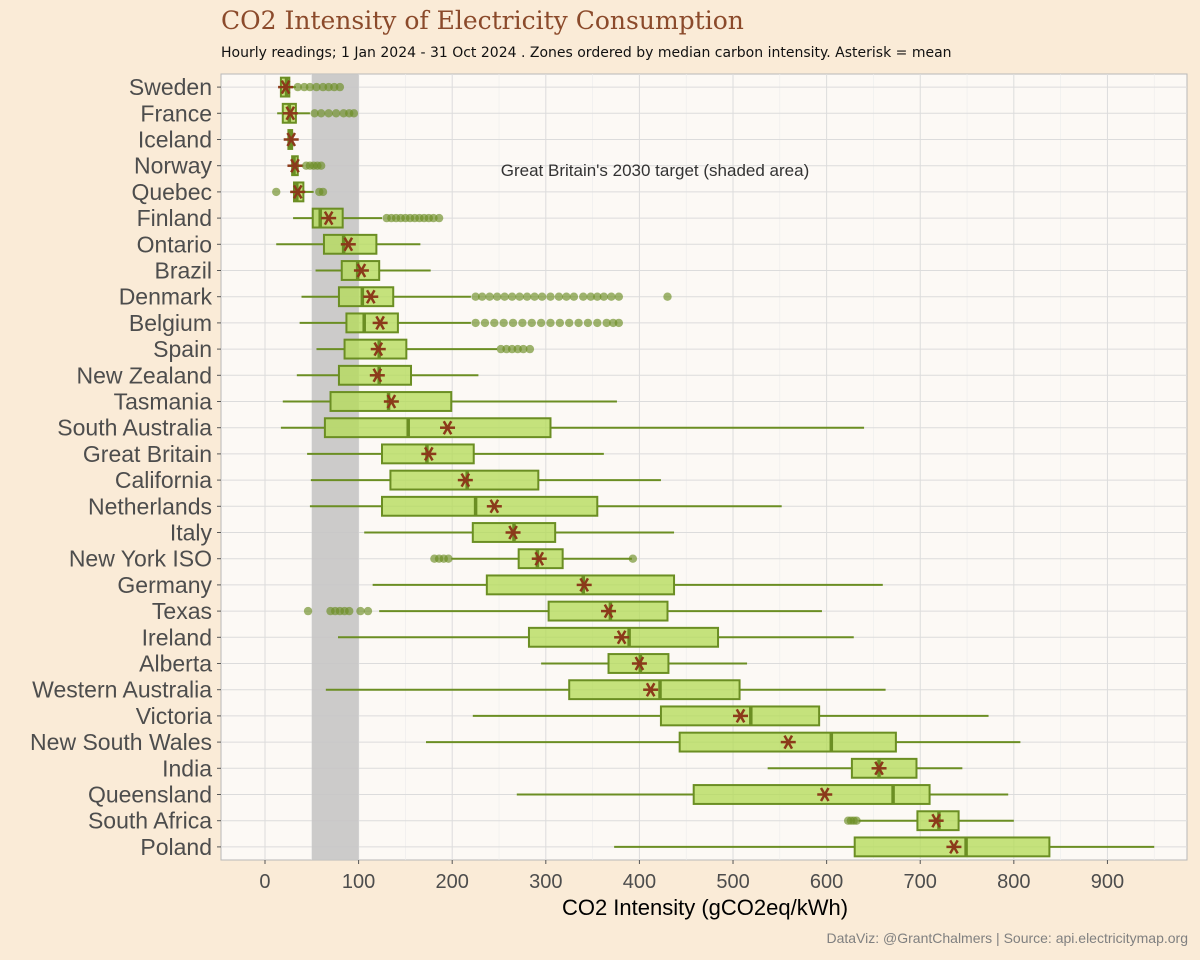 The width and height of the screenshot is (1200, 960). What do you see at coordinates (452, 882) in the screenshot?
I see `x-tick-label: 200` at bounding box center [452, 882].